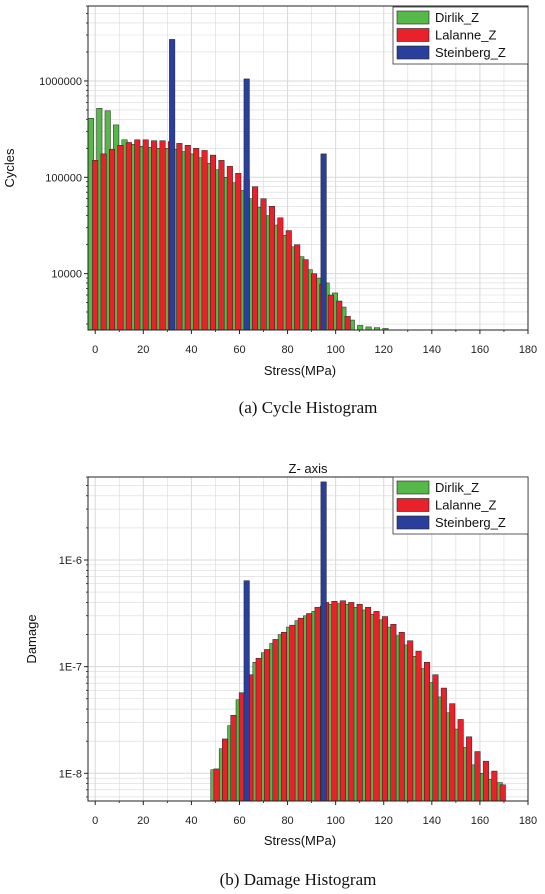  What do you see at coordinates (9, 168) in the screenshot?
I see `y-axis-label: Cycles` at bounding box center [9, 168].